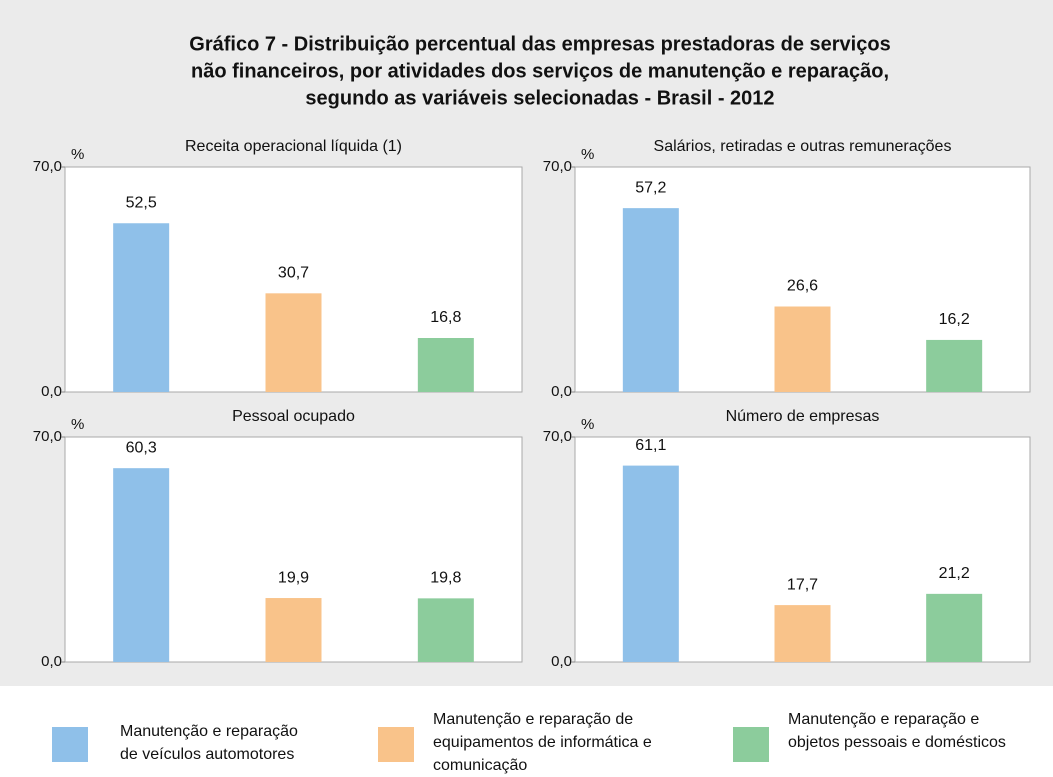  I want to click on value-label: 16,8, so click(445, 317).